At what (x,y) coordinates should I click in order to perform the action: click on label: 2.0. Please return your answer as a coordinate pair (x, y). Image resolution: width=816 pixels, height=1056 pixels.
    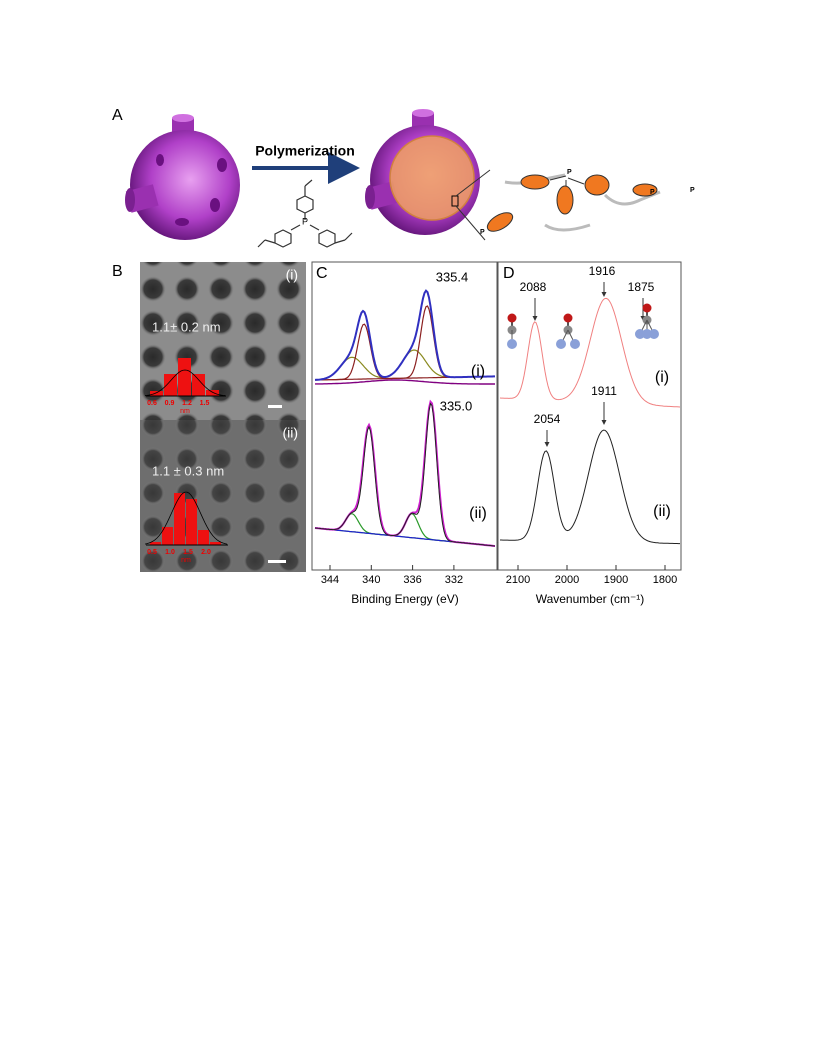
    Looking at the image, I should click on (206, 552).